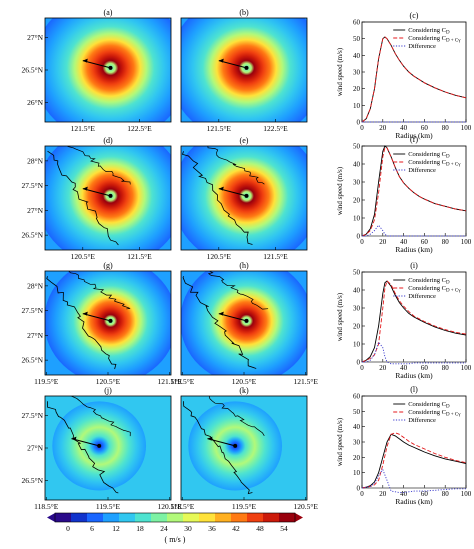 This screenshot has width=474, height=549. Describe the element at coordinates (414, 15) in the screenshot. I see `panel-label: (c)` at that location.